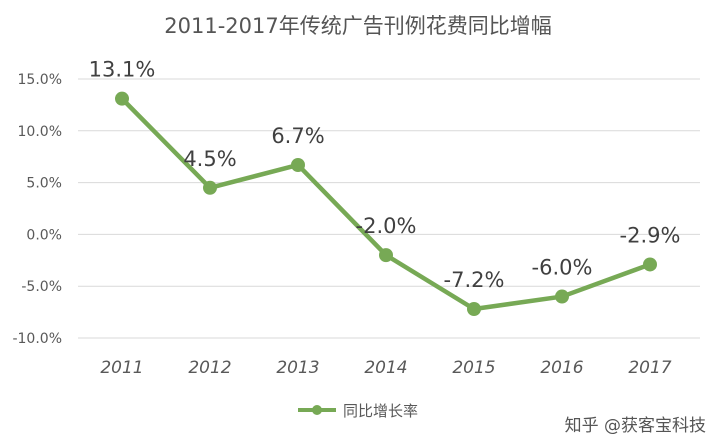 The height and width of the screenshot is (446, 716). I want to click on data-label: 13.1%, so click(122, 70).